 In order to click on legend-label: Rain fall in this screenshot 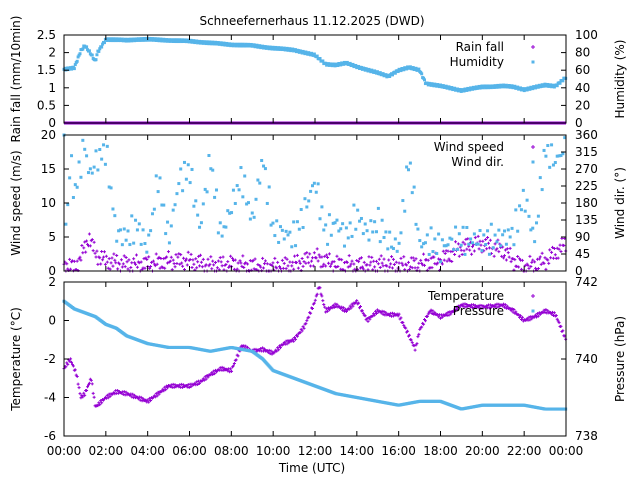, I will do `click(480, 47)`.